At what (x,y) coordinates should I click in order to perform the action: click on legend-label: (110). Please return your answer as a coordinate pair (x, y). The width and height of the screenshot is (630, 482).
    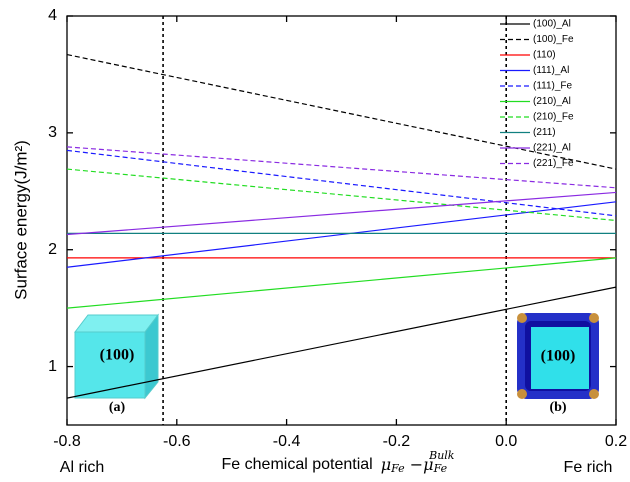
    Looking at the image, I should click on (544, 55).